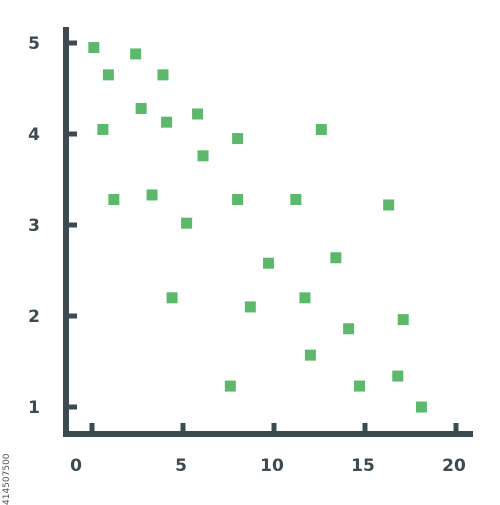 This screenshot has width=500, height=505. I want to click on y-tick-label: 1, so click(34, 408).